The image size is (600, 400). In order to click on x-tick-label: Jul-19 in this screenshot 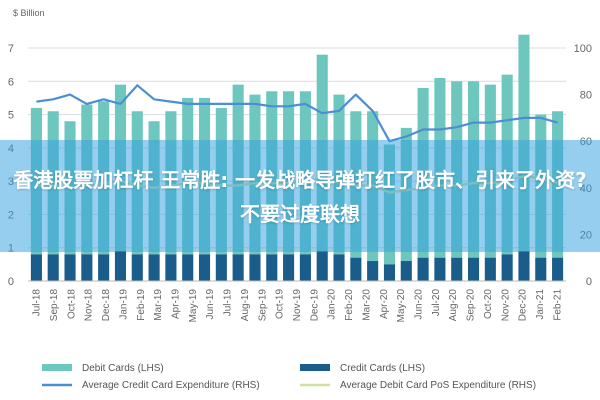, I will do `click(228, 303)`.